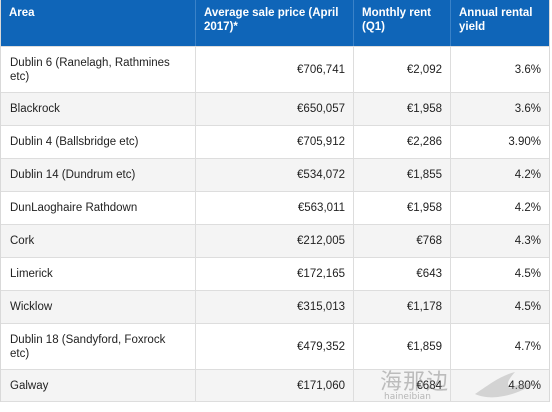 The image size is (552, 412). Describe the element at coordinates (22, 241) in the screenshot. I see `cell-area: Cork` at that location.